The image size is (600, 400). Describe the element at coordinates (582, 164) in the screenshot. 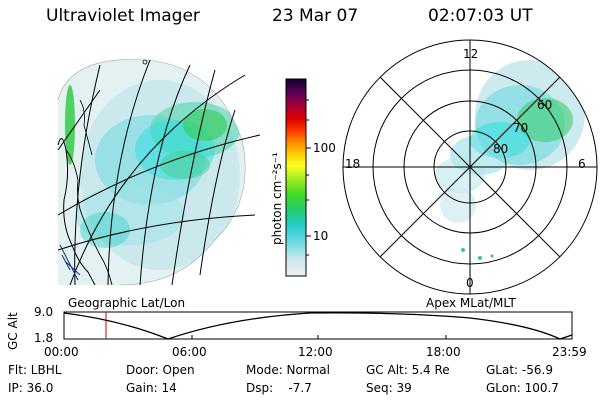

I see `mlt-label-6: 6` at that location.